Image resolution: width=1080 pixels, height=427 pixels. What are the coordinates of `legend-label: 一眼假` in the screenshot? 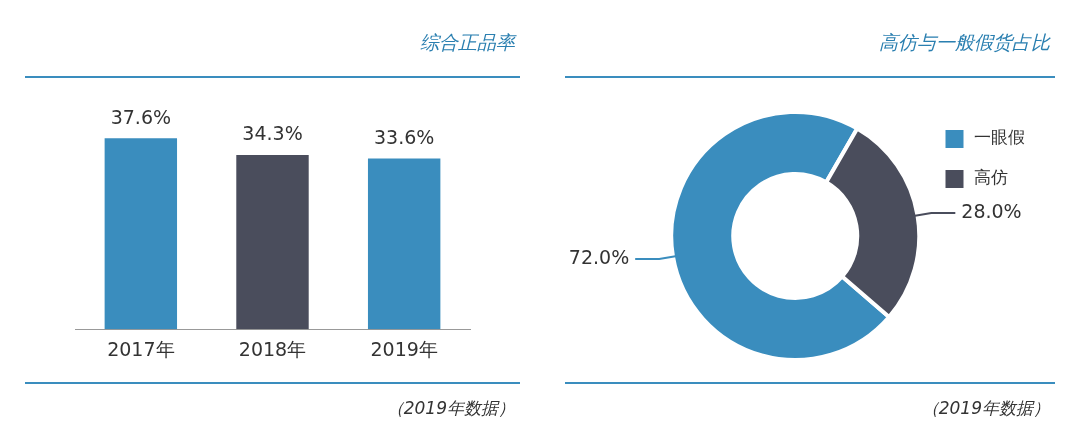 It's located at (999, 137).